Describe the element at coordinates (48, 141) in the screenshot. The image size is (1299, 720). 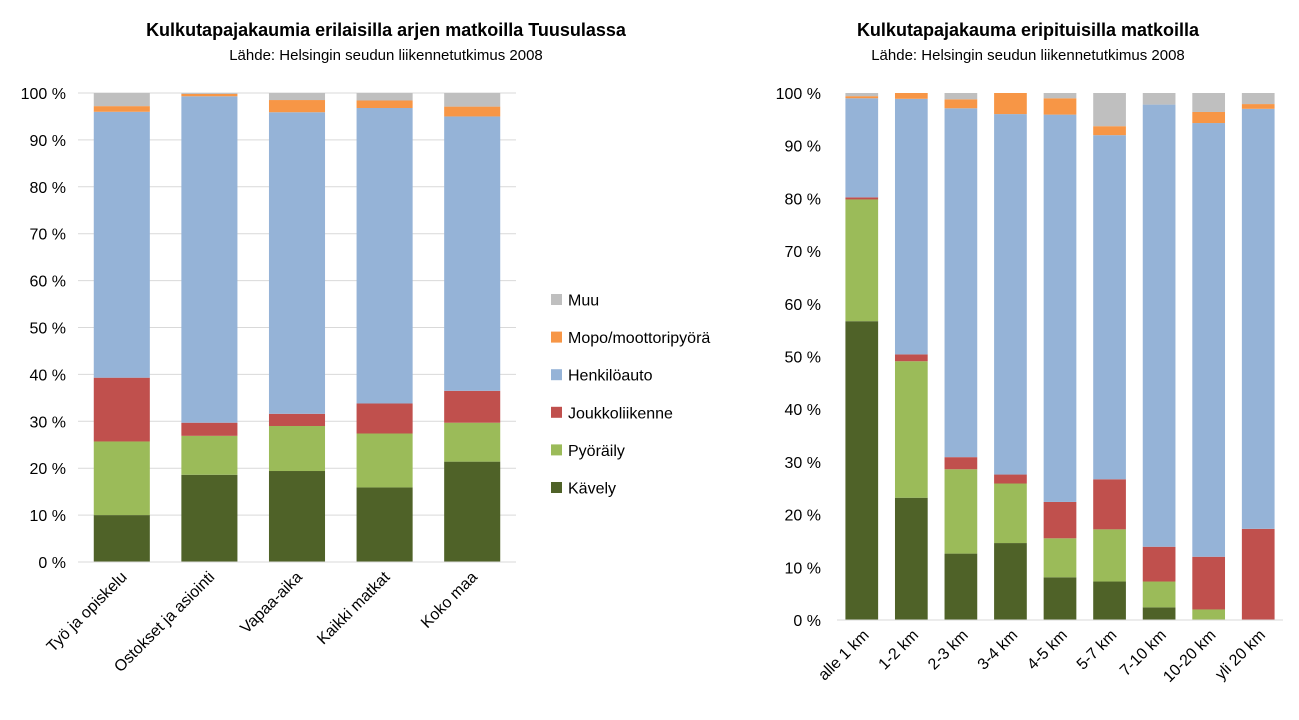
I see `left-y-tick-label: 90 %` at that location.